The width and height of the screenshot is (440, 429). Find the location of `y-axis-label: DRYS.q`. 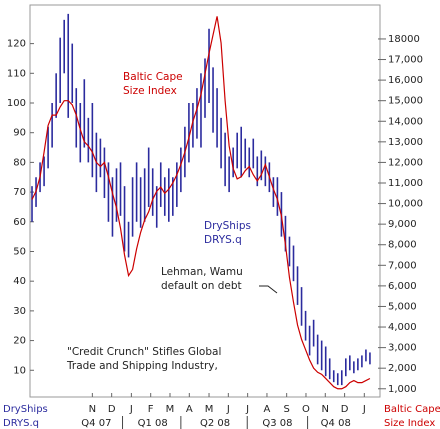

y-axis-label: DRYS.q is located at coordinates (21, 423).